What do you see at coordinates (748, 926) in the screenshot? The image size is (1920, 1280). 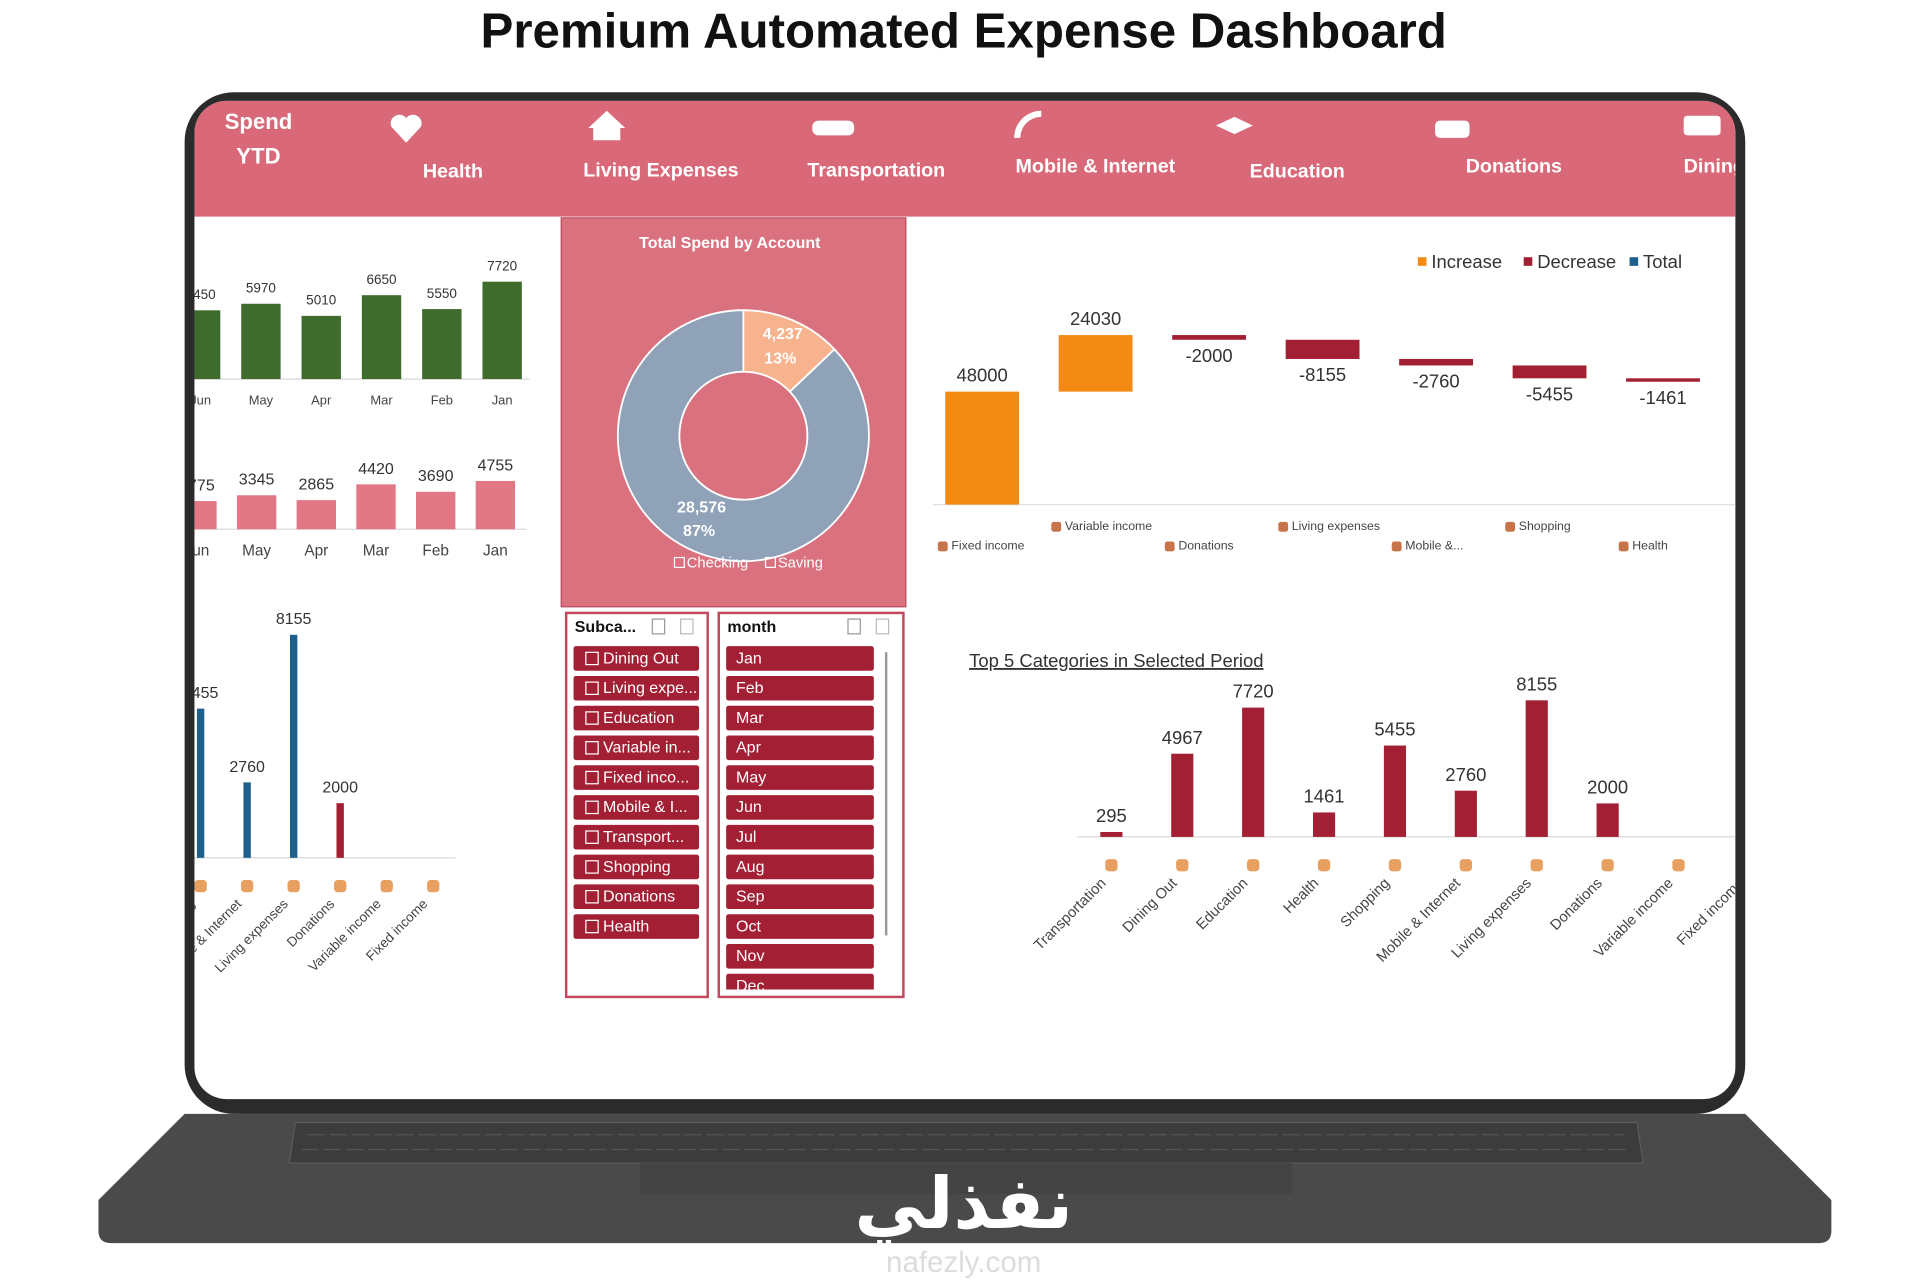 I see `slicer-item-label: Oct` at bounding box center [748, 926].